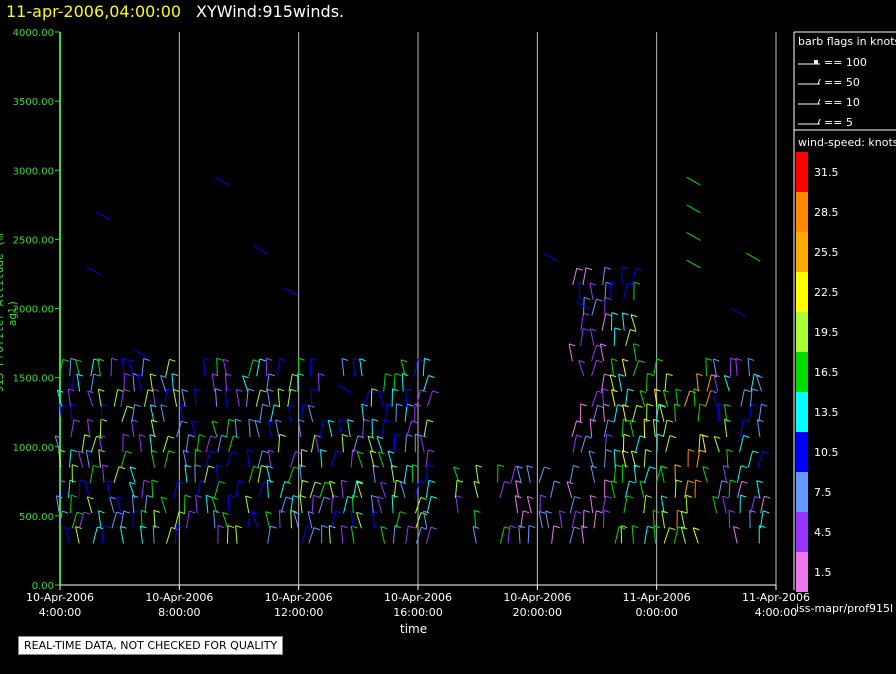 This screenshot has height=674, width=896. What do you see at coordinates (141, 354) in the screenshot?
I see `wind-barb-upper` at bounding box center [141, 354].